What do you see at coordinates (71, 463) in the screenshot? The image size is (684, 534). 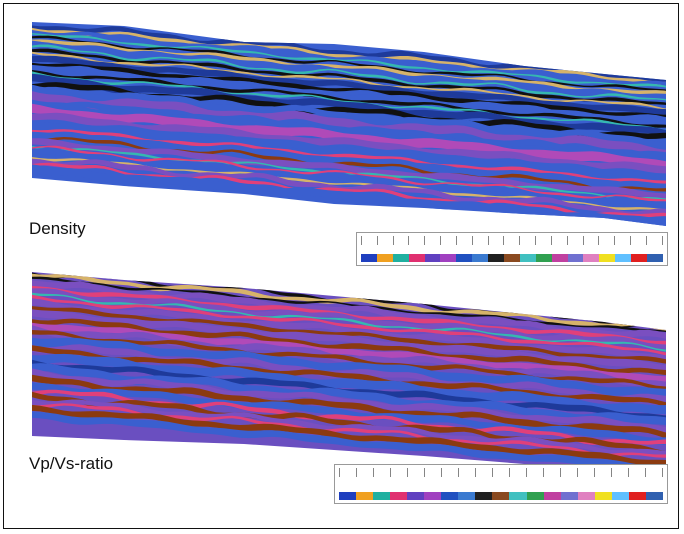 I see `vpvs-label: Vp/Vs-ratio` at bounding box center [71, 463].